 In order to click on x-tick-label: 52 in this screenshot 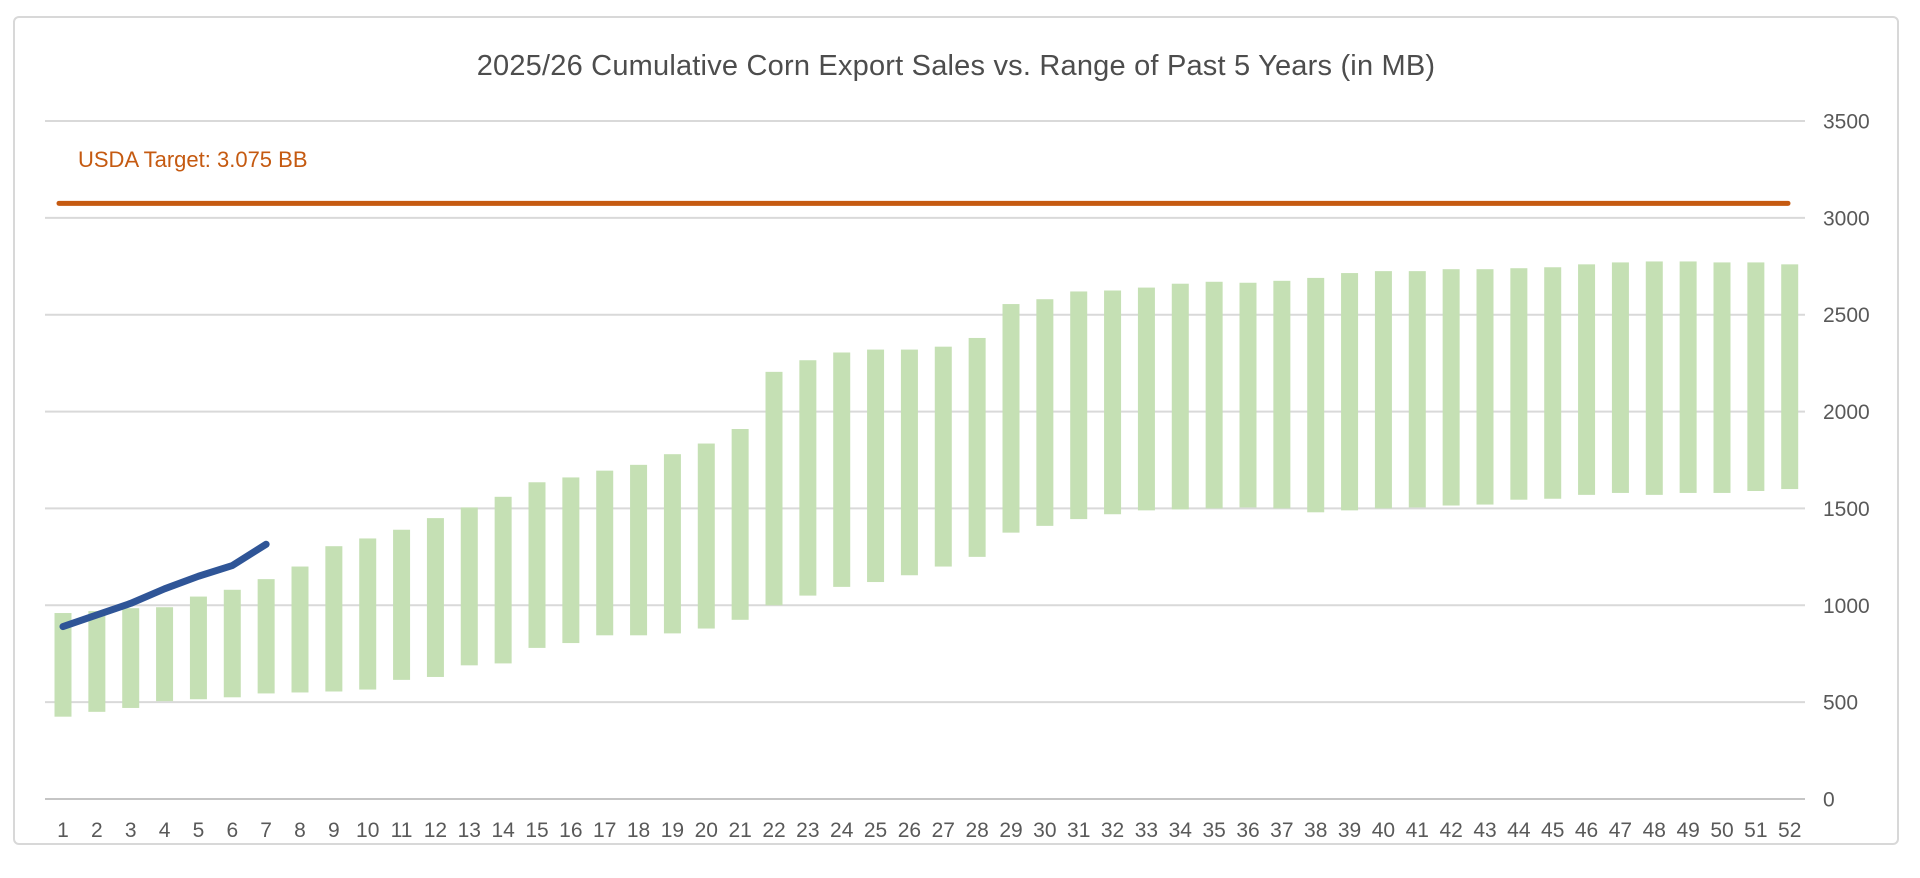, I will do `click(1789, 830)`.